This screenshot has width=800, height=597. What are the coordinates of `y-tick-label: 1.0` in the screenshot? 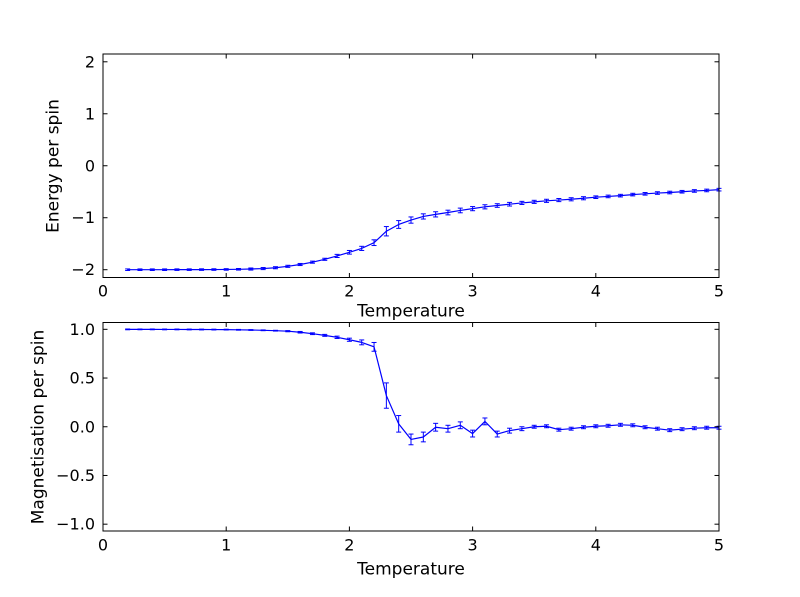 It's located at (82, 329).